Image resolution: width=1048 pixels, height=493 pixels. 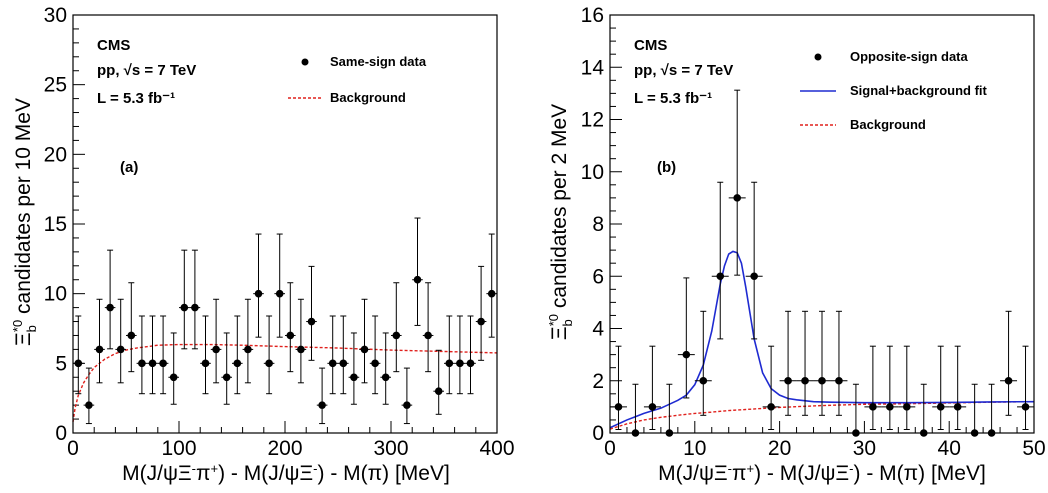 What do you see at coordinates (949, 448) in the screenshot?
I see `panel-b-xtick-label: 40` at bounding box center [949, 448].